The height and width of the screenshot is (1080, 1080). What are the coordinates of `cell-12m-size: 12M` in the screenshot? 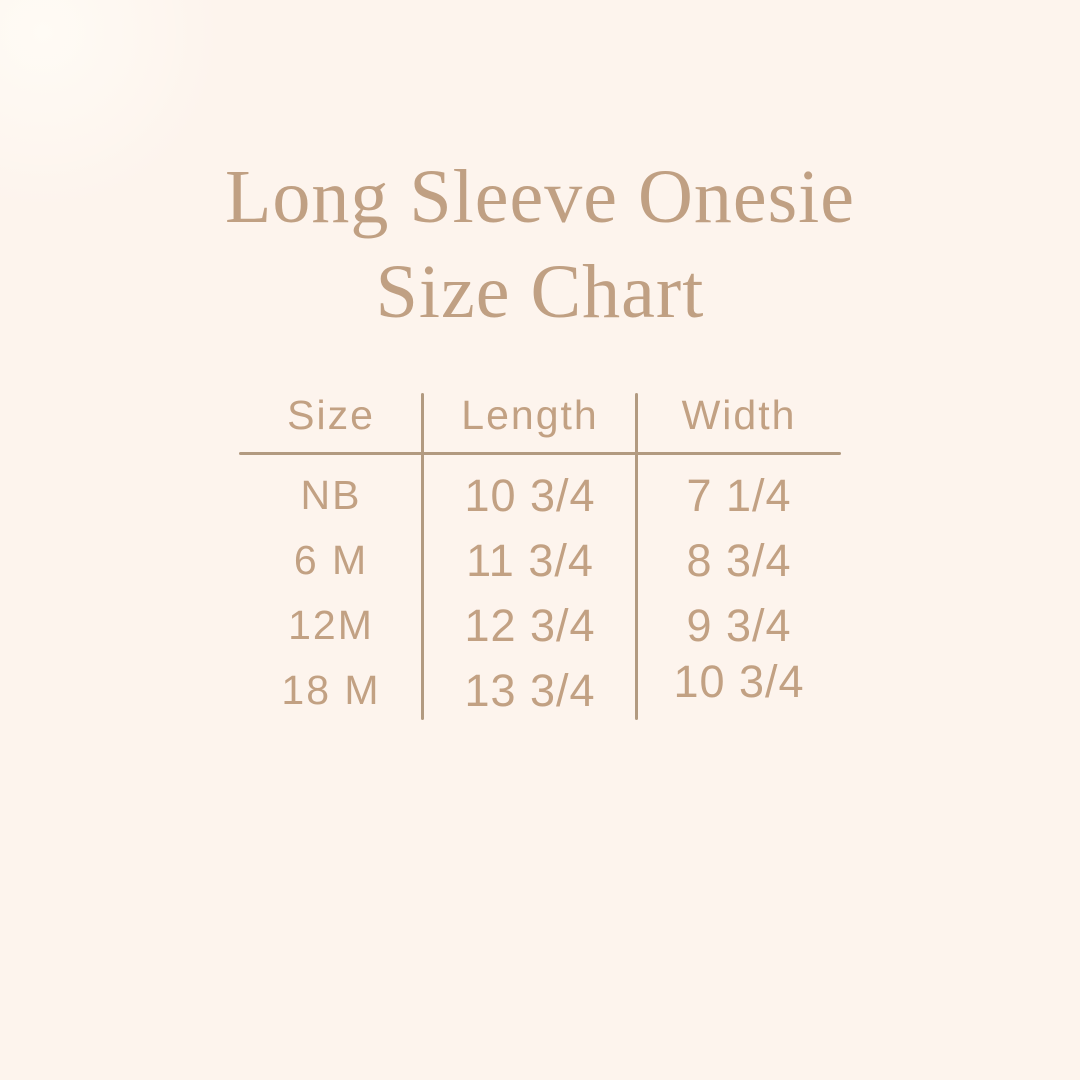 It's located at (331, 625).